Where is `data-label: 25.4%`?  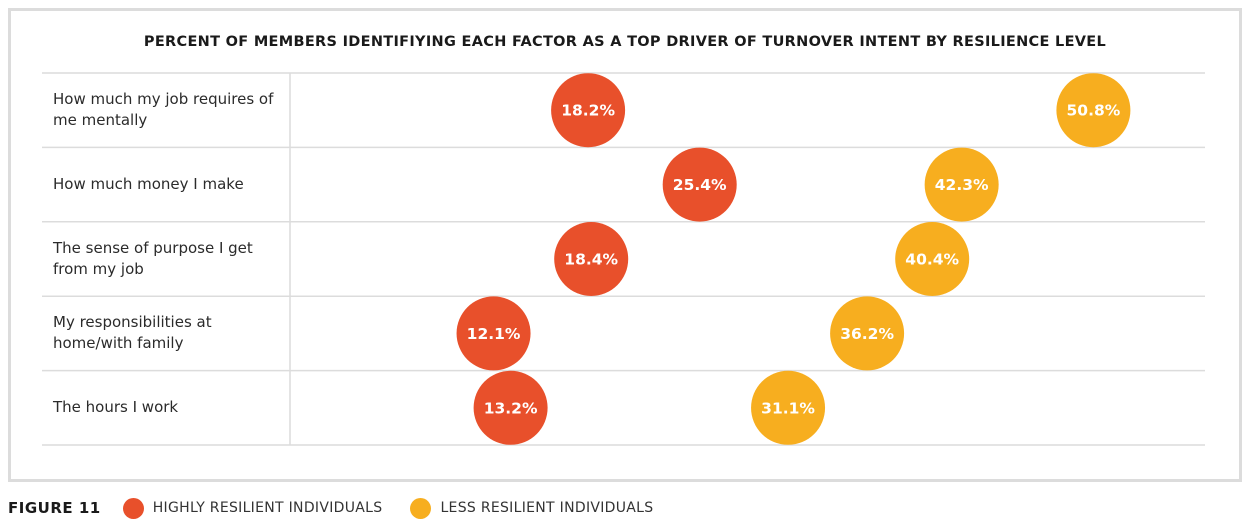 data-label: 25.4% is located at coordinates (700, 185).